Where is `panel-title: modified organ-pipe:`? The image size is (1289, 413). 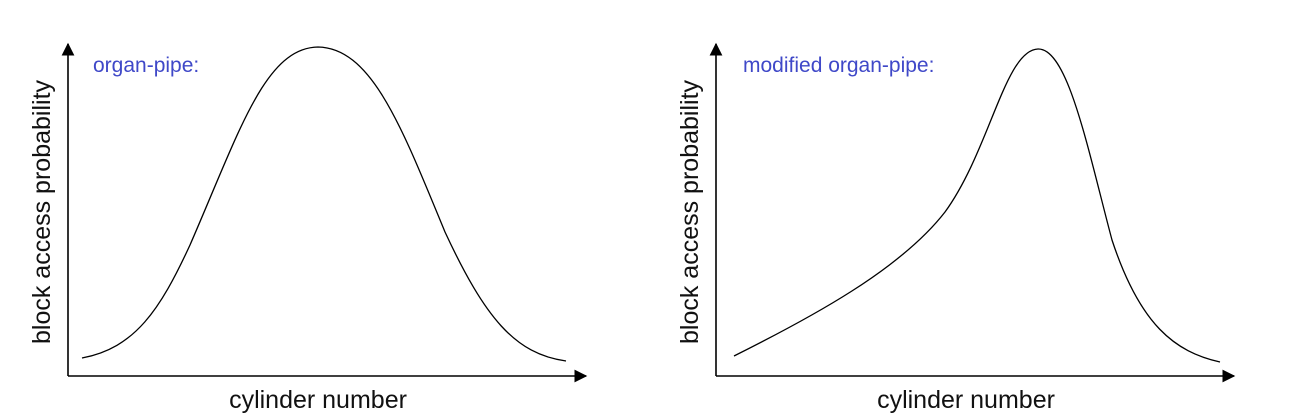
panel-title: modified organ-pipe: is located at coordinates (838, 65).